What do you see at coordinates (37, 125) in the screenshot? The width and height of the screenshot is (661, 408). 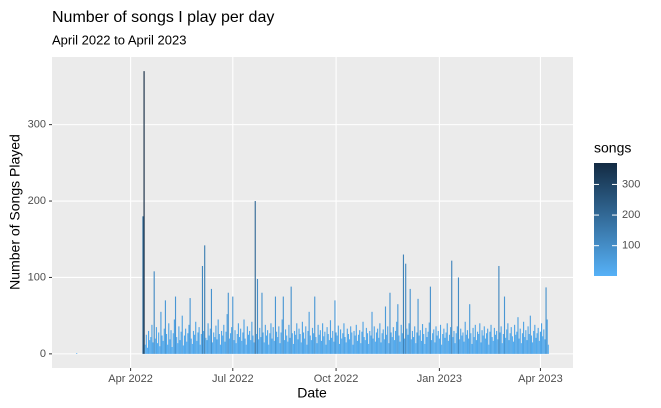 I see `y-tick-label: 300` at bounding box center [37, 125].